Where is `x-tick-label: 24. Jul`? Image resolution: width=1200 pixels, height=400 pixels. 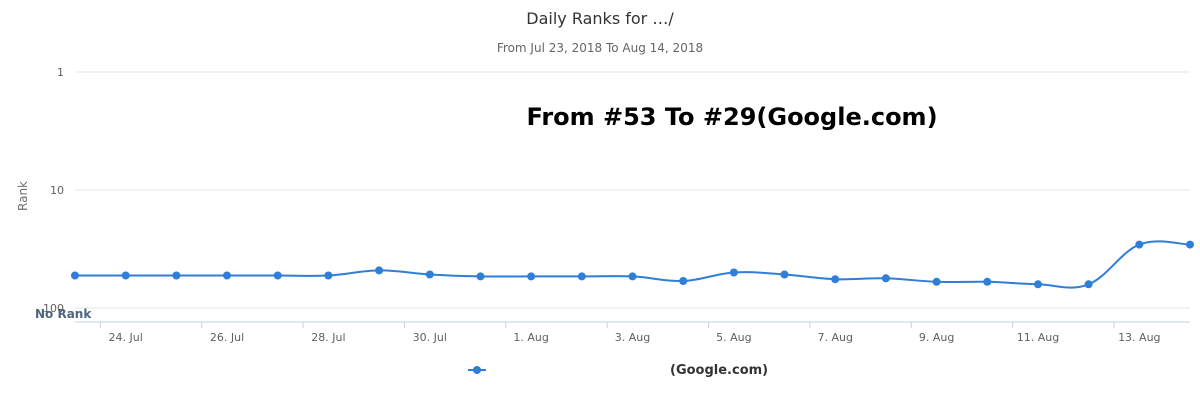 x-tick-label: 24. Jul is located at coordinates (126, 337).